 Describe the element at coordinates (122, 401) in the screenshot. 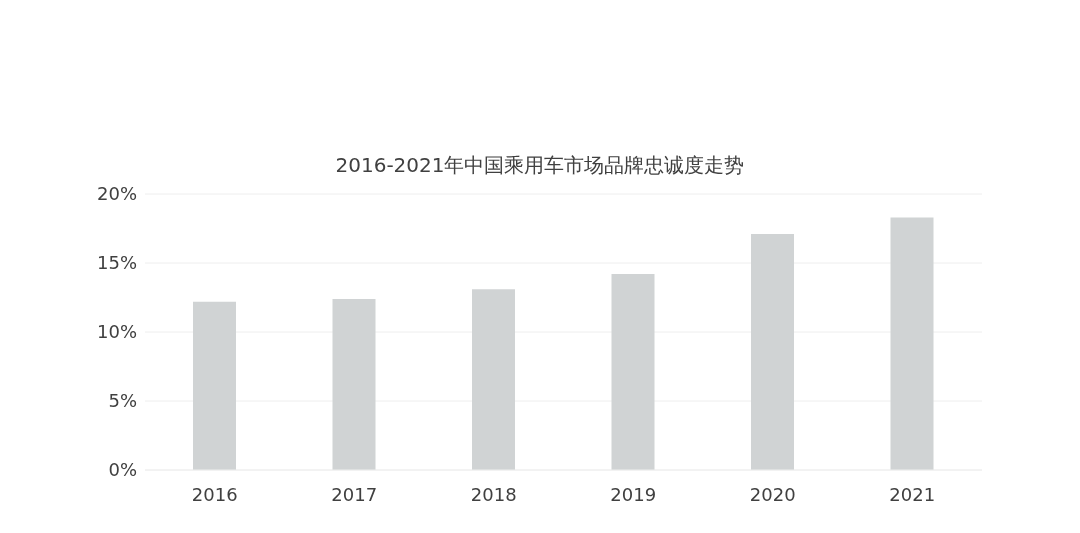

I see `y-tick-label: 5%` at that location.